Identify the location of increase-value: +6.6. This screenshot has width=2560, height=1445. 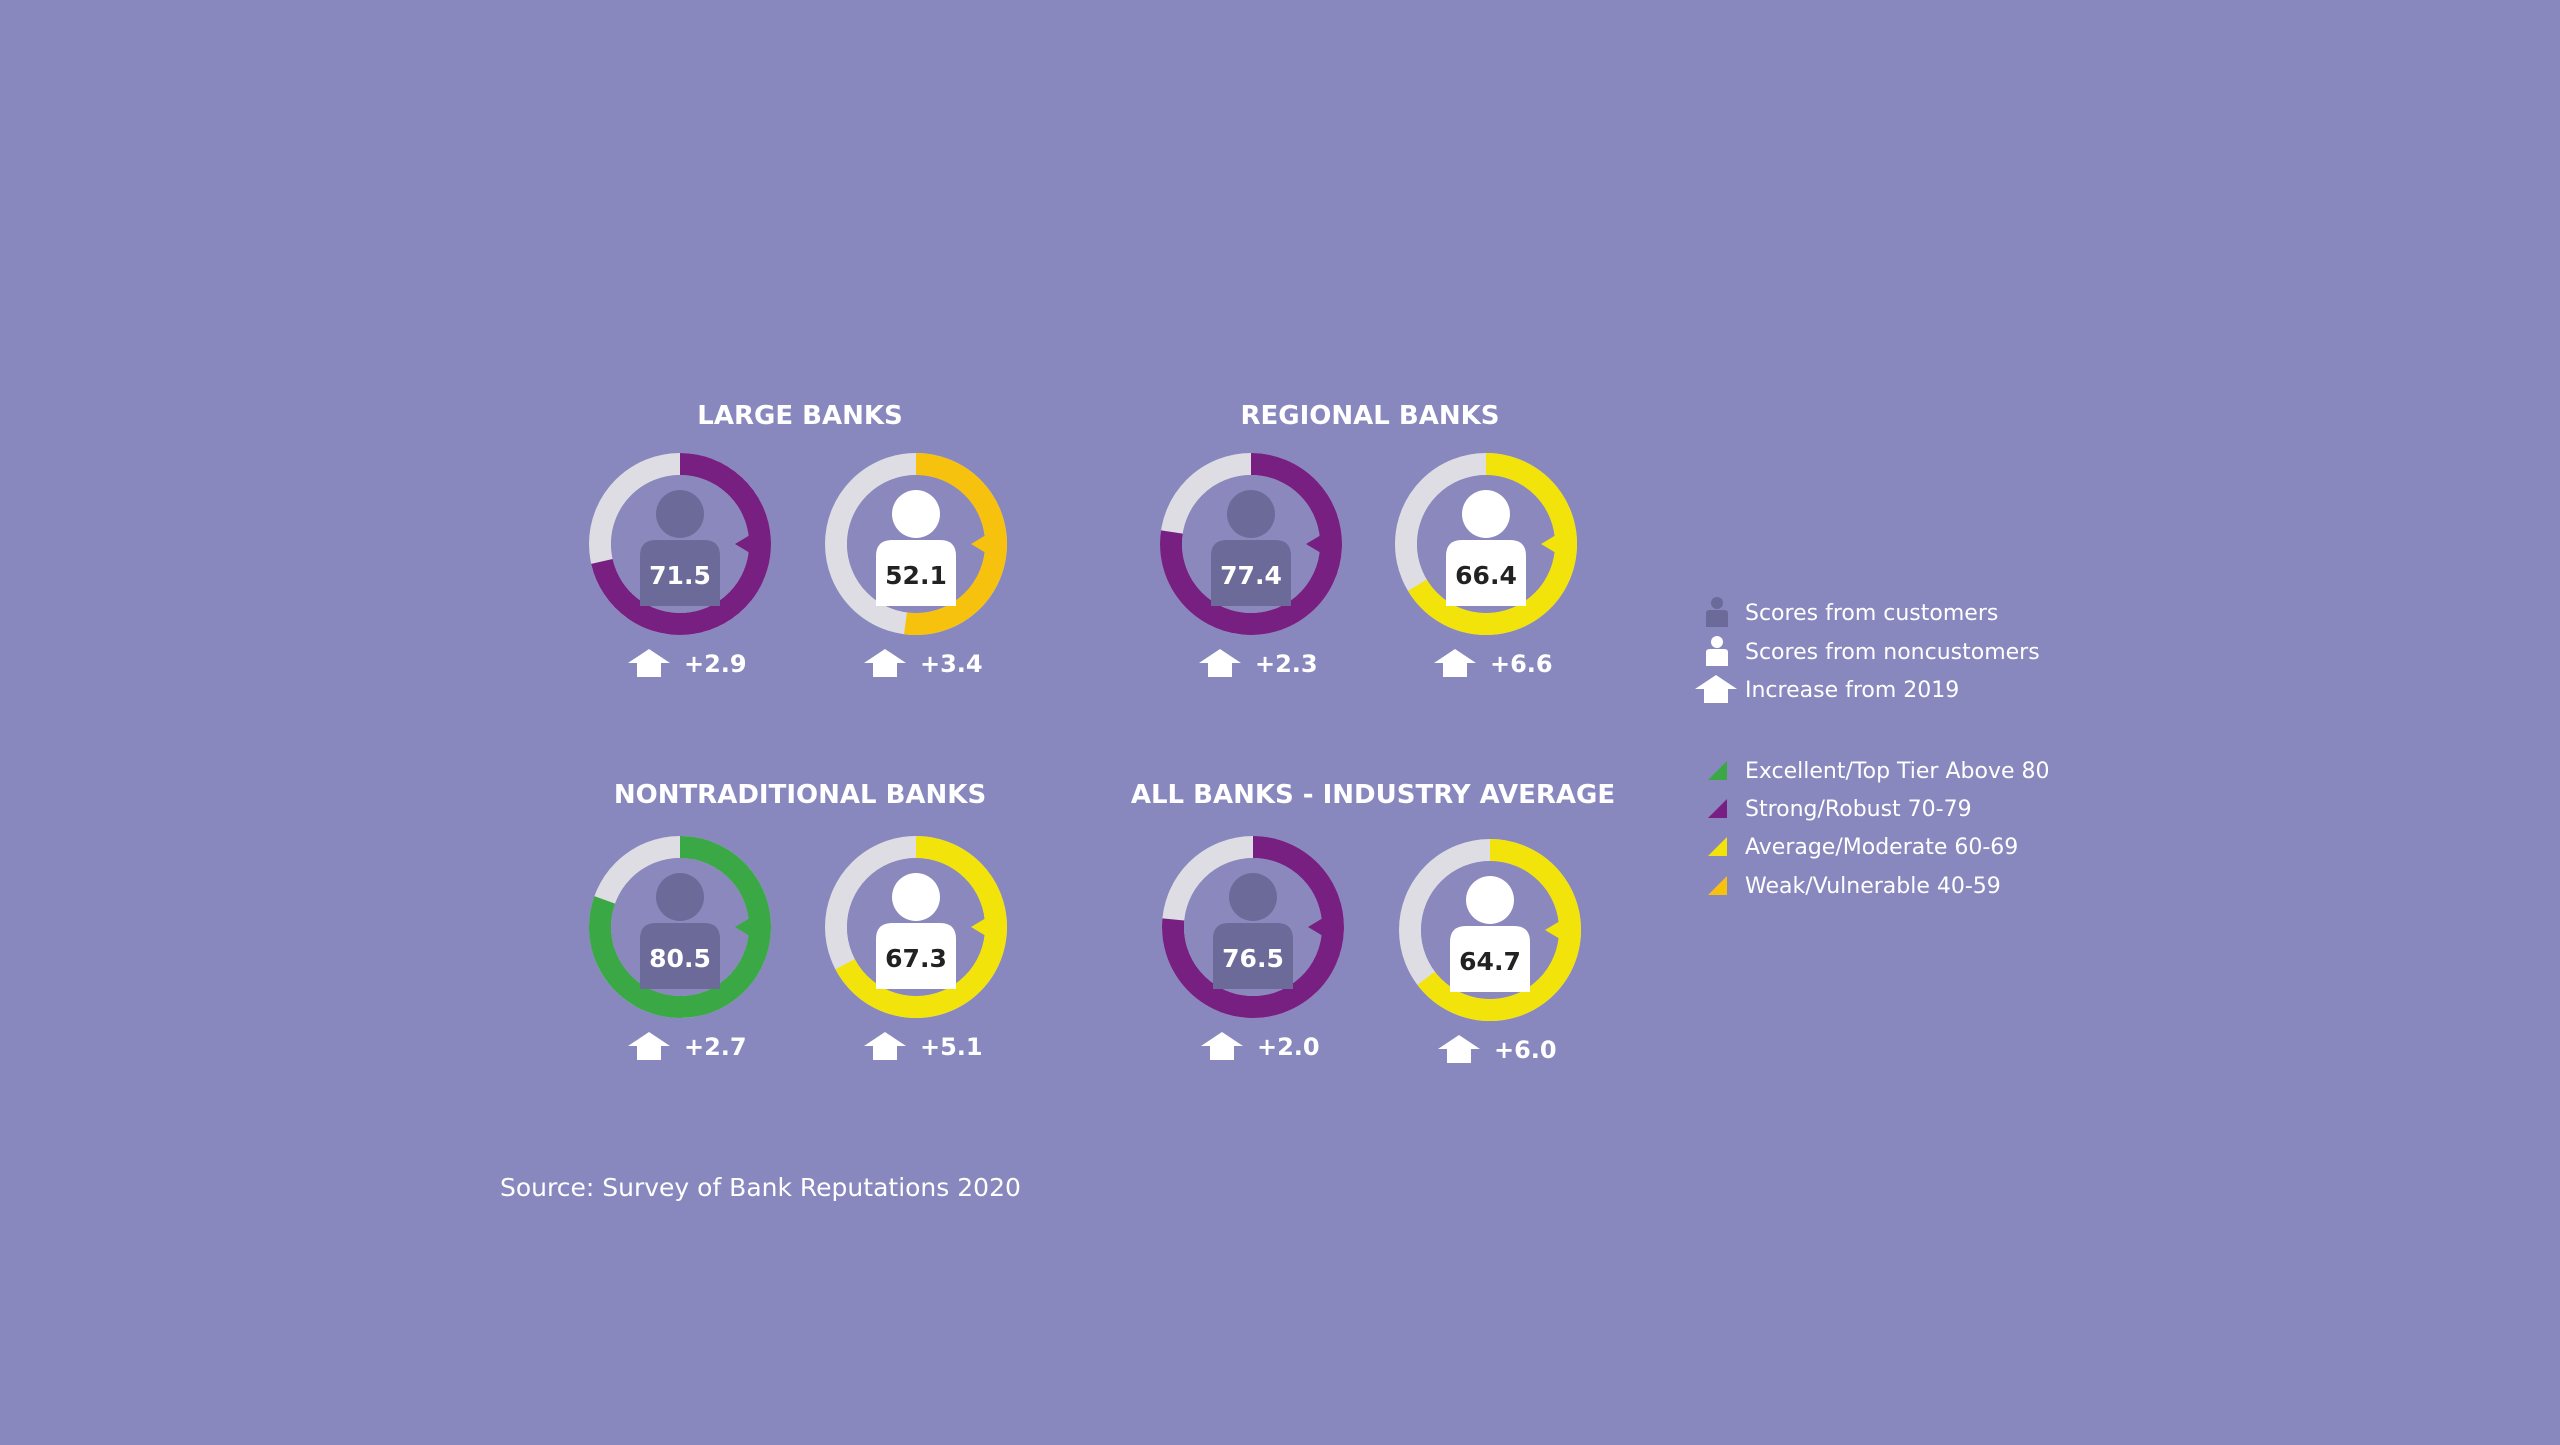
(1521, 664).